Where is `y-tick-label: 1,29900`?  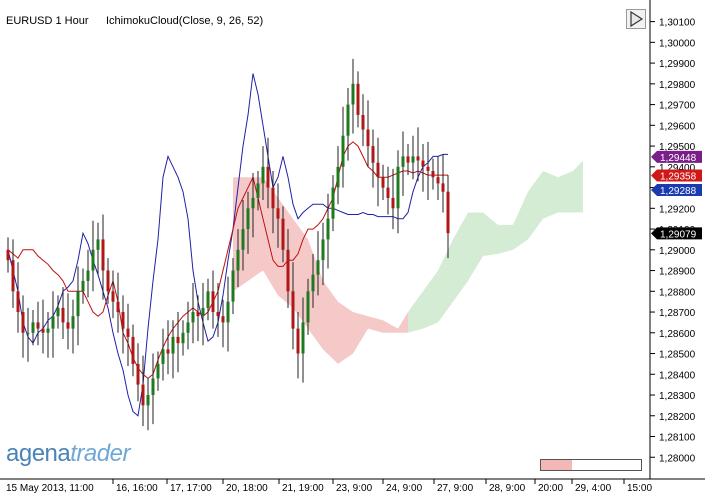 y-tick-label: 1,29900 is located at coordinates (677, 64).